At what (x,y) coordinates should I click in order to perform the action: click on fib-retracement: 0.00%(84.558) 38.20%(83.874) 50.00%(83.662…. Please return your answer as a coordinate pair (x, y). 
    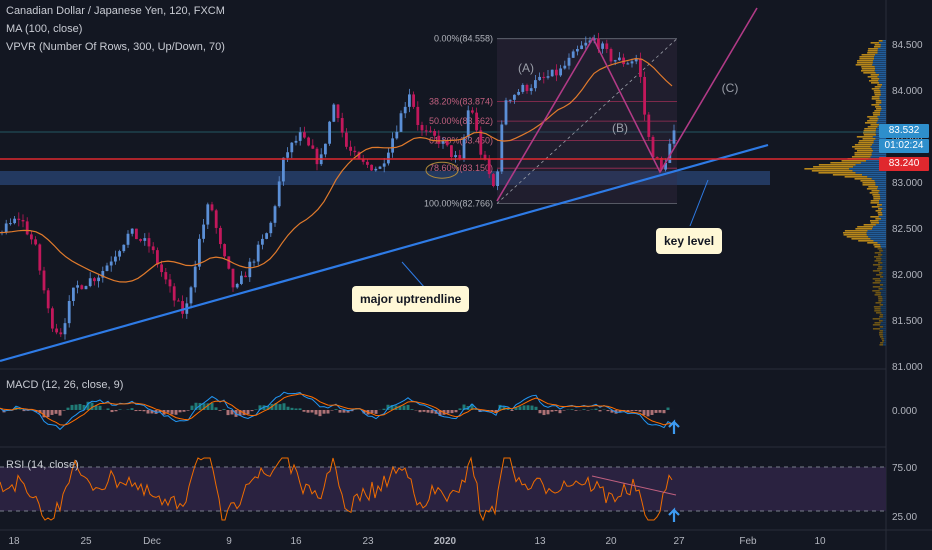
    Looking at the image, I should click on (551, 121).